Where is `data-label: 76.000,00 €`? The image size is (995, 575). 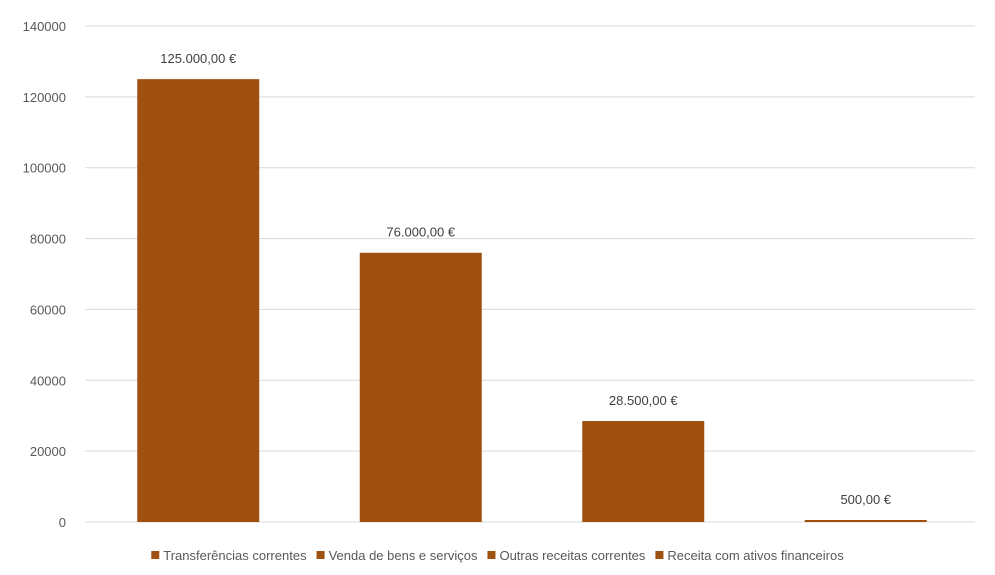
data-label: 76.000,00 € is located at coordinates (420, 232).